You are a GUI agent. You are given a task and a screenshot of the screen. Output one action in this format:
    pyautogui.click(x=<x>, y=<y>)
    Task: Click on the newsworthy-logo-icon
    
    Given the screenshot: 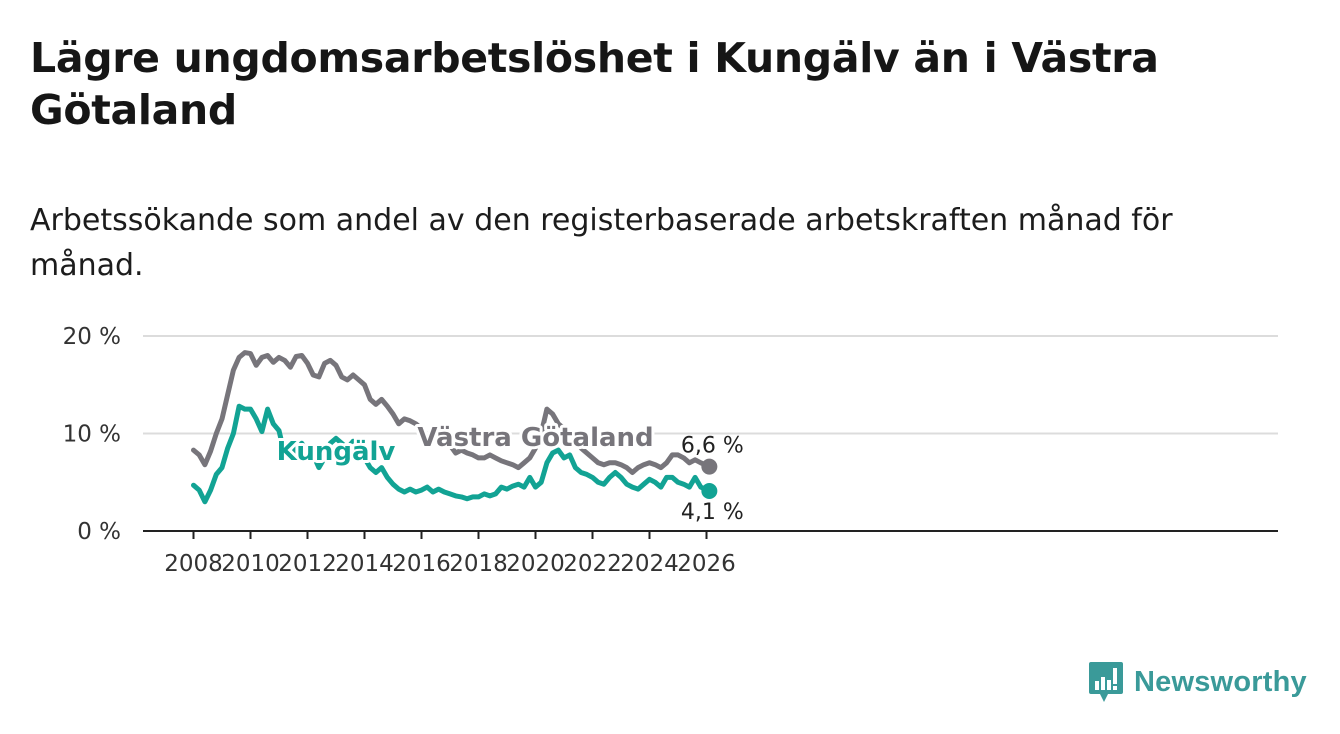 What is the action you would take?
    pyautogui.click(x=1106, y=682)
    